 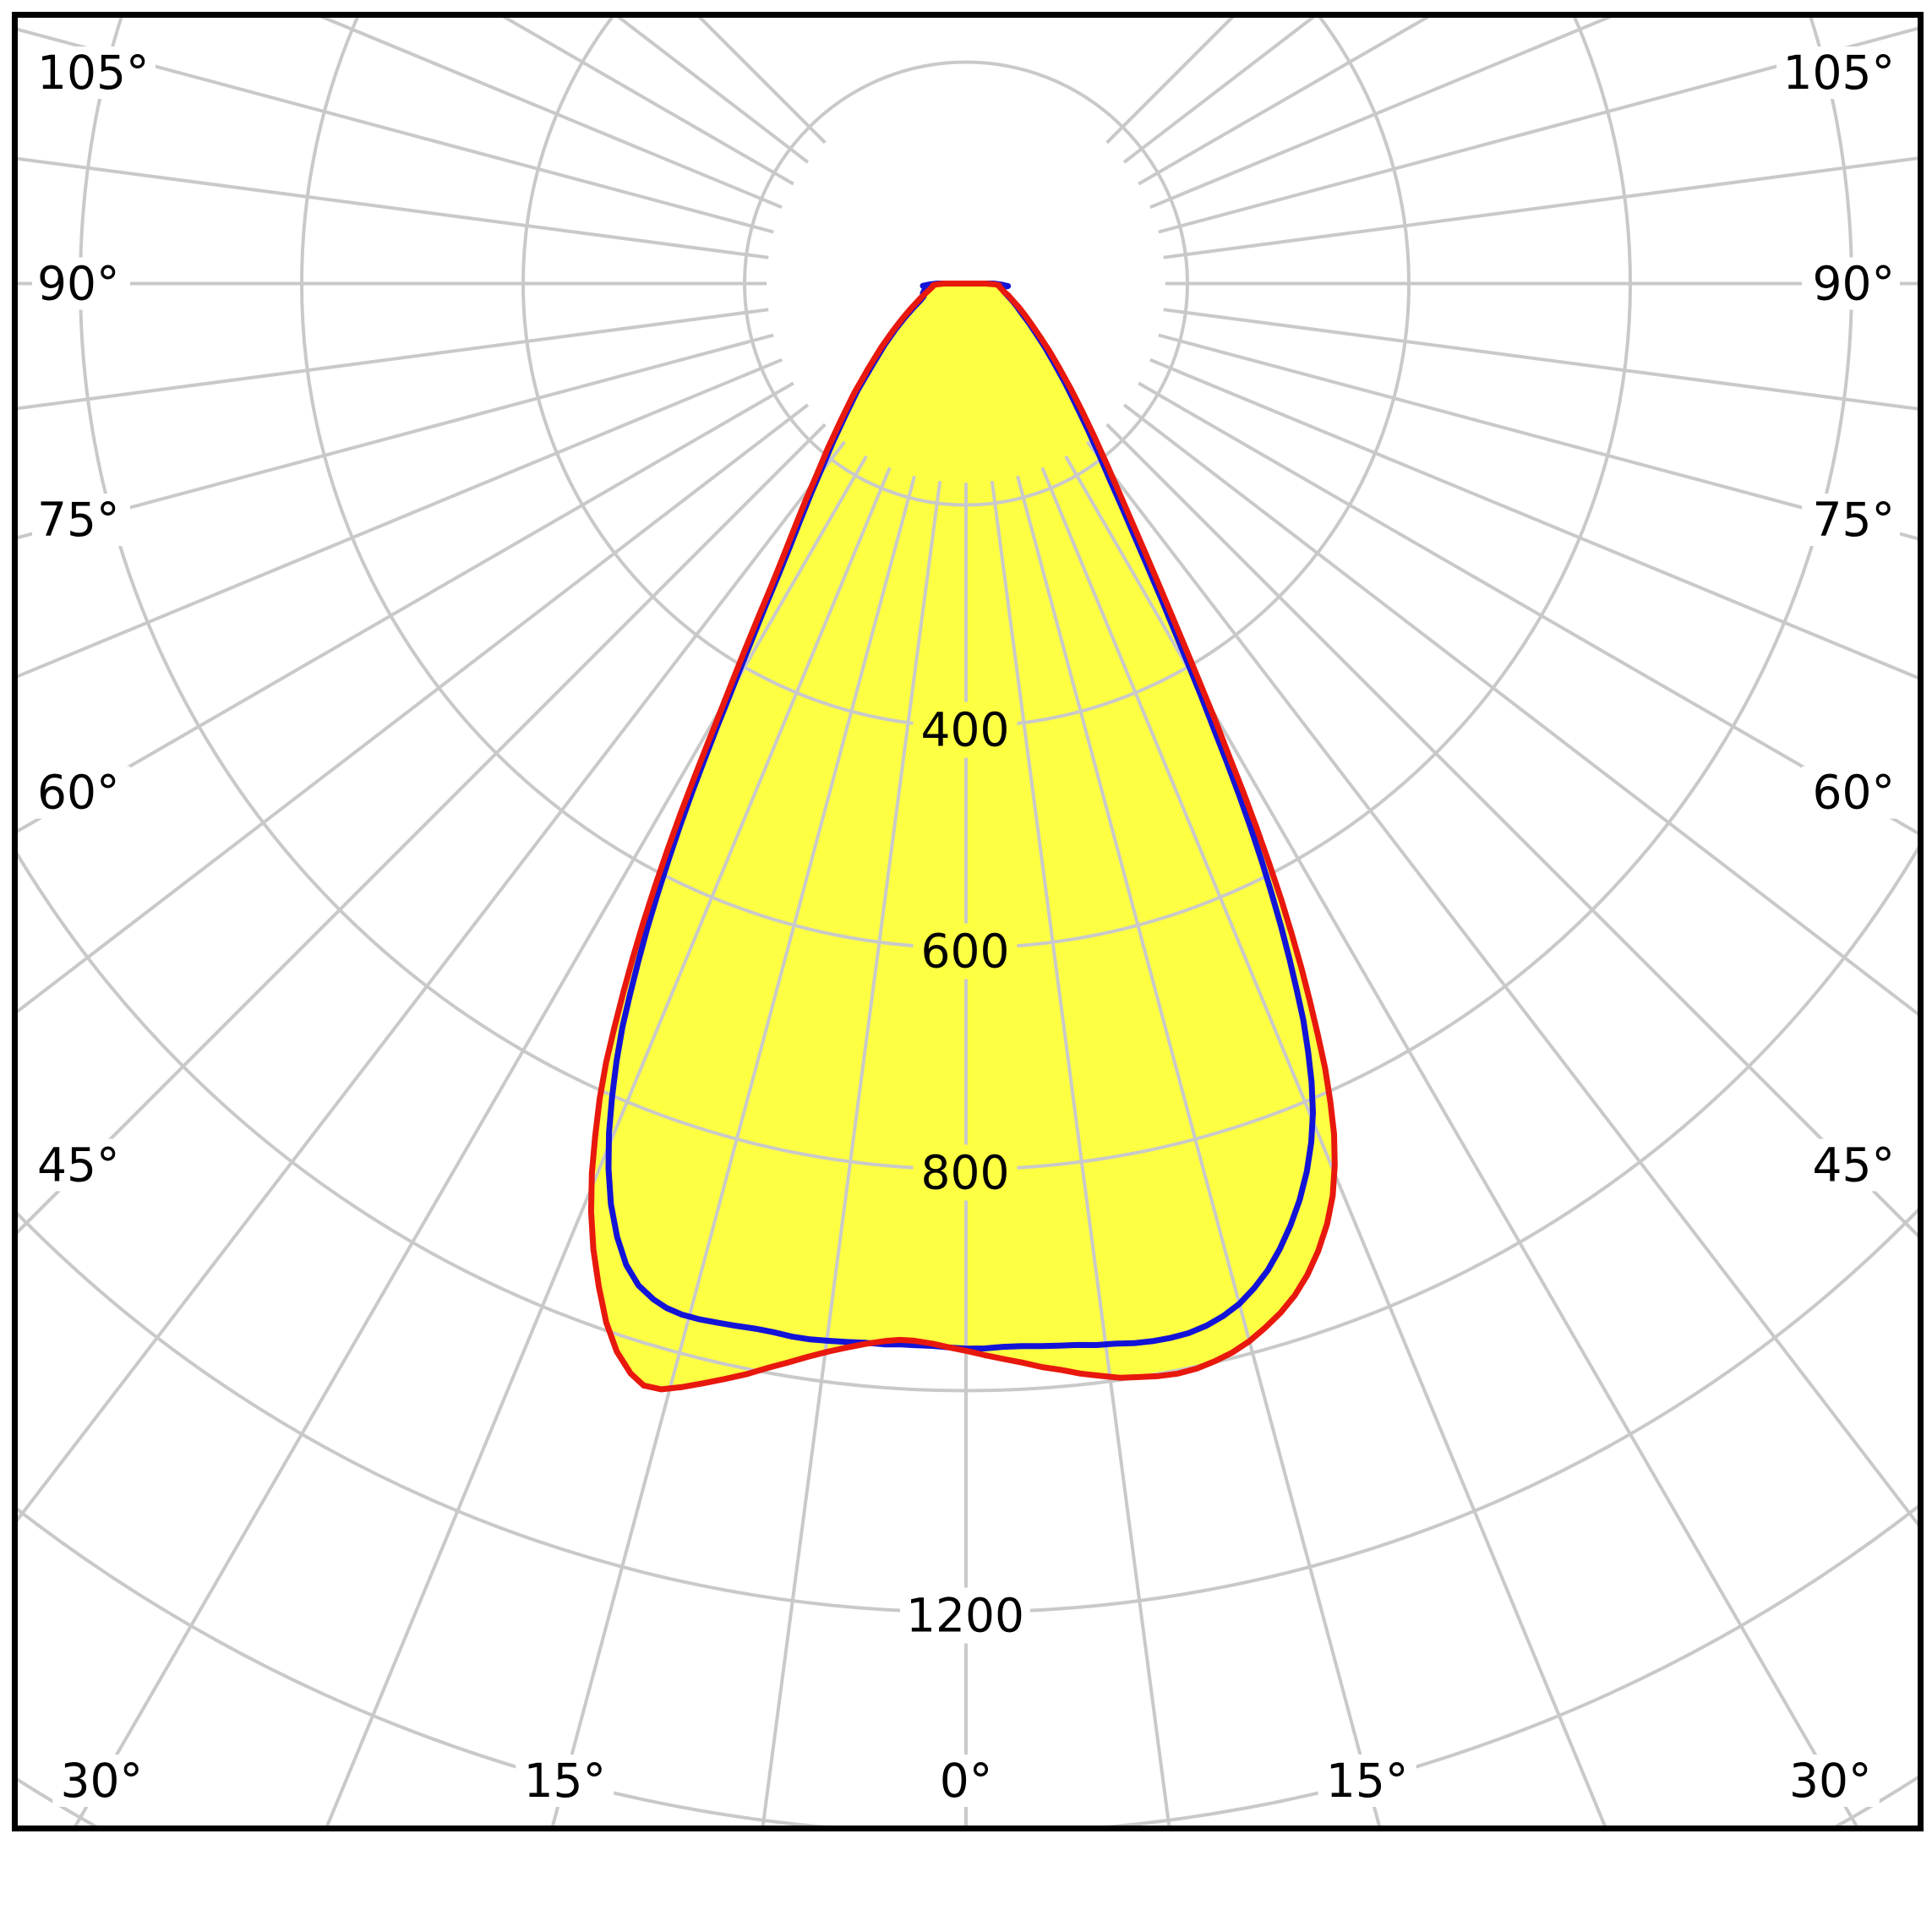 I want to click on grid-ray-7.5deg, so click(x=1080, y=1154).